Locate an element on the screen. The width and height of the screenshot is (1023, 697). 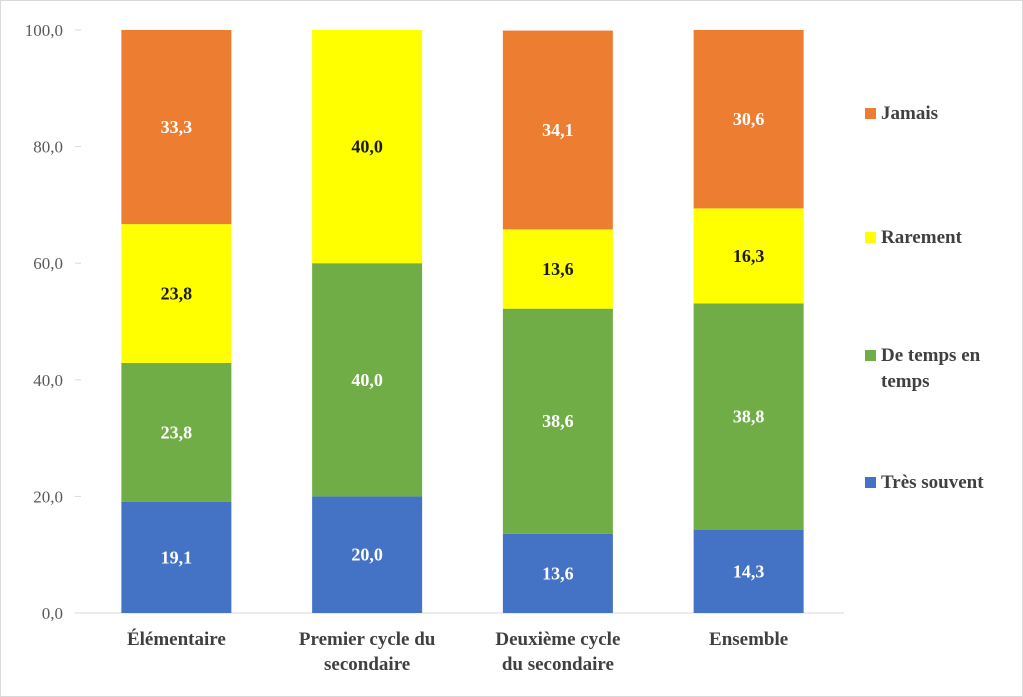
category-label: Premier cycle du is located at coordinates (367, 639).